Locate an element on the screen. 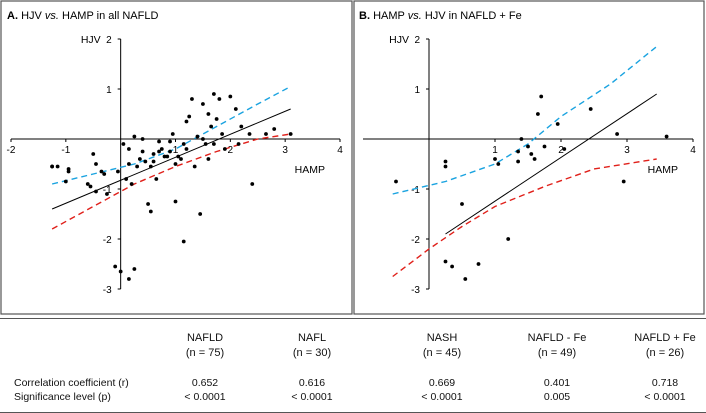 The width and height of the screenshot is (706, 413). y-axis-label: HJV is located at coordinates (91, 40).